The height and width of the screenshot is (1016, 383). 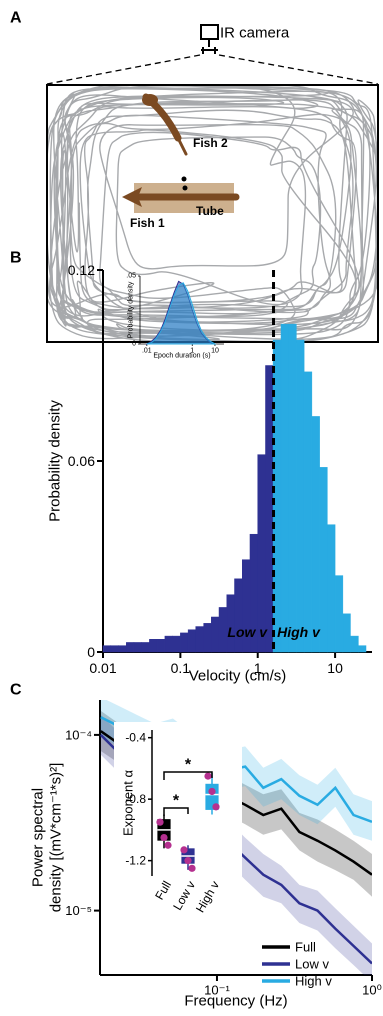 What do you see at coordinates (132, 197) in the screenshot?
I see `fish-1-tail` at bounding box center [132, 197].